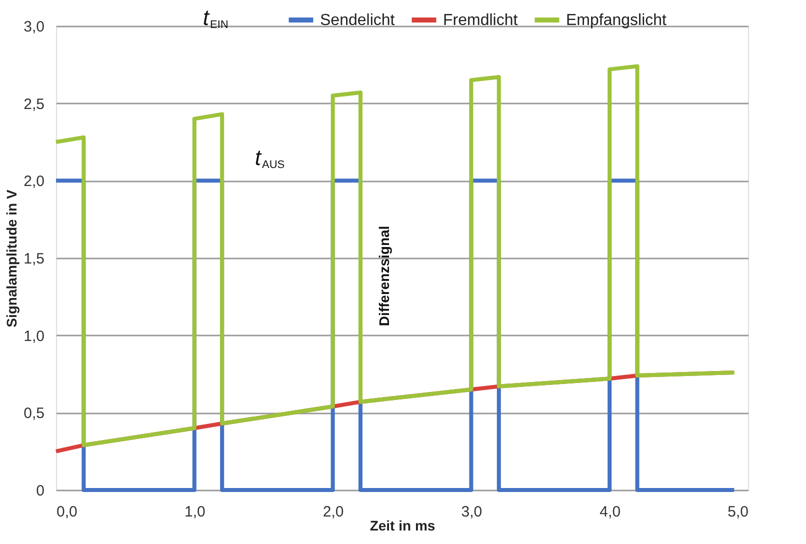 Image resolution: width=806 pixels, height=544 pixels. What do you see at coordinates (34, 27) in the screenshot?
I see `y-tick-label: 3,0` at bounding box center [34, 27].